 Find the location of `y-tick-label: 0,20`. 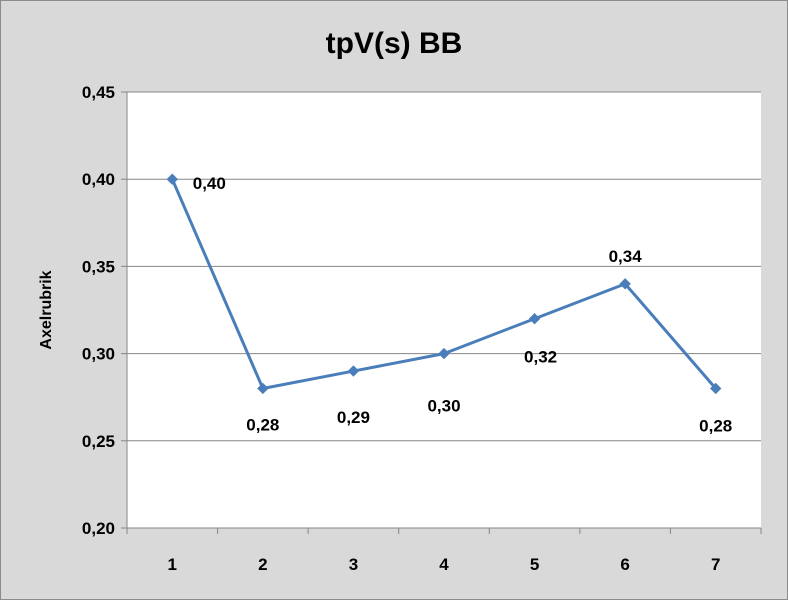

y-tick-label: 0,20 is located at coordinates (98, 528).